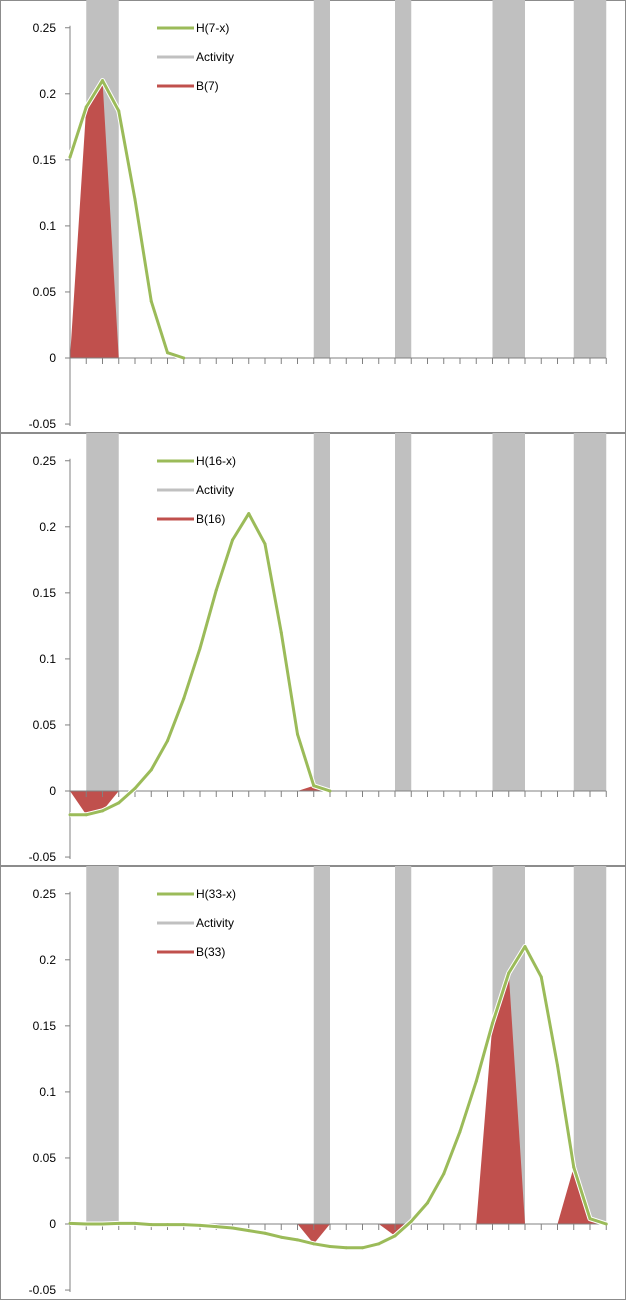 The height and width of the screenshot is (1300, 626). Describe the element at coordinates (212, 28) in the screenshot. I see `legend-entry-h-label: H(7-x)` at that location.